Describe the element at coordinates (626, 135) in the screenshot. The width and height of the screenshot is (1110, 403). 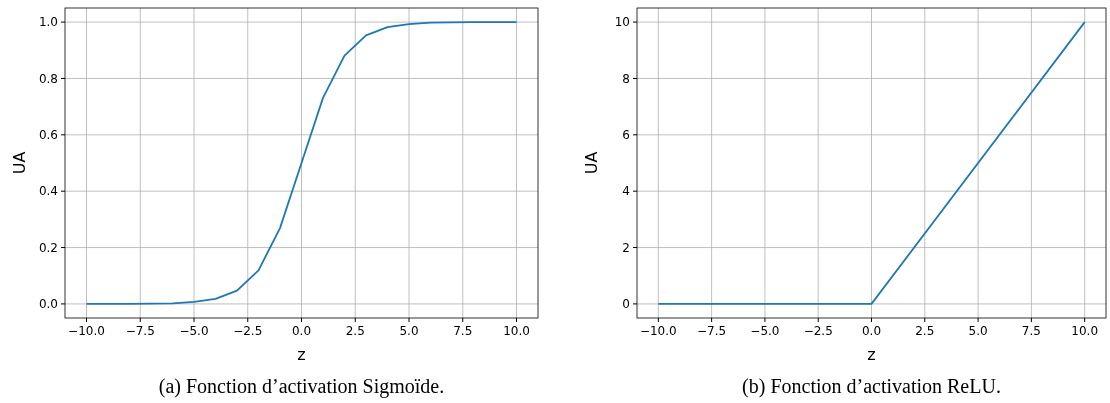
I see `y-tick-label: 6` at that location.